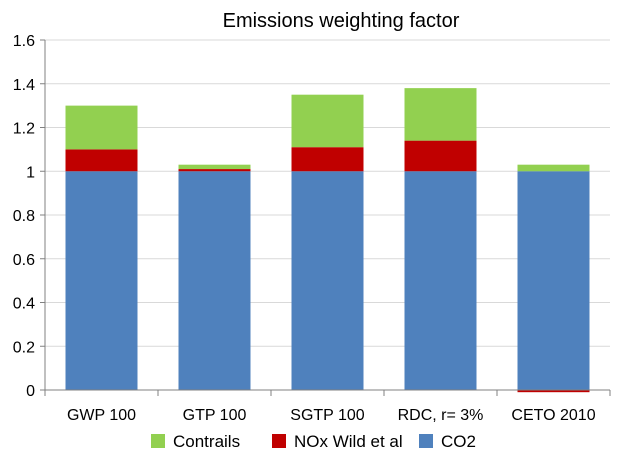 The height and width of the screenshot is (459, 618). I want to click on y-tick-label: 0.8, so click(24, 216).